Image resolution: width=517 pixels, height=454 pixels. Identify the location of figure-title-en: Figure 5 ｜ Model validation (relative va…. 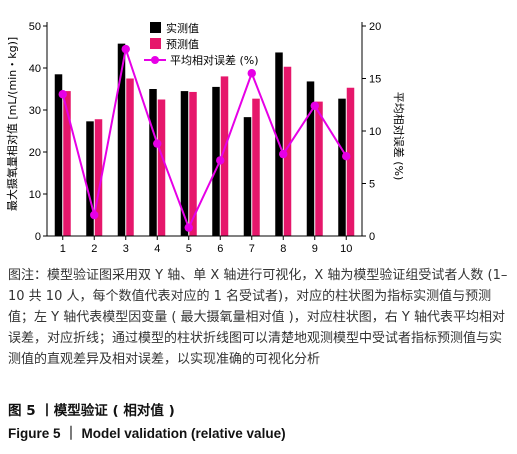
(147, 433).